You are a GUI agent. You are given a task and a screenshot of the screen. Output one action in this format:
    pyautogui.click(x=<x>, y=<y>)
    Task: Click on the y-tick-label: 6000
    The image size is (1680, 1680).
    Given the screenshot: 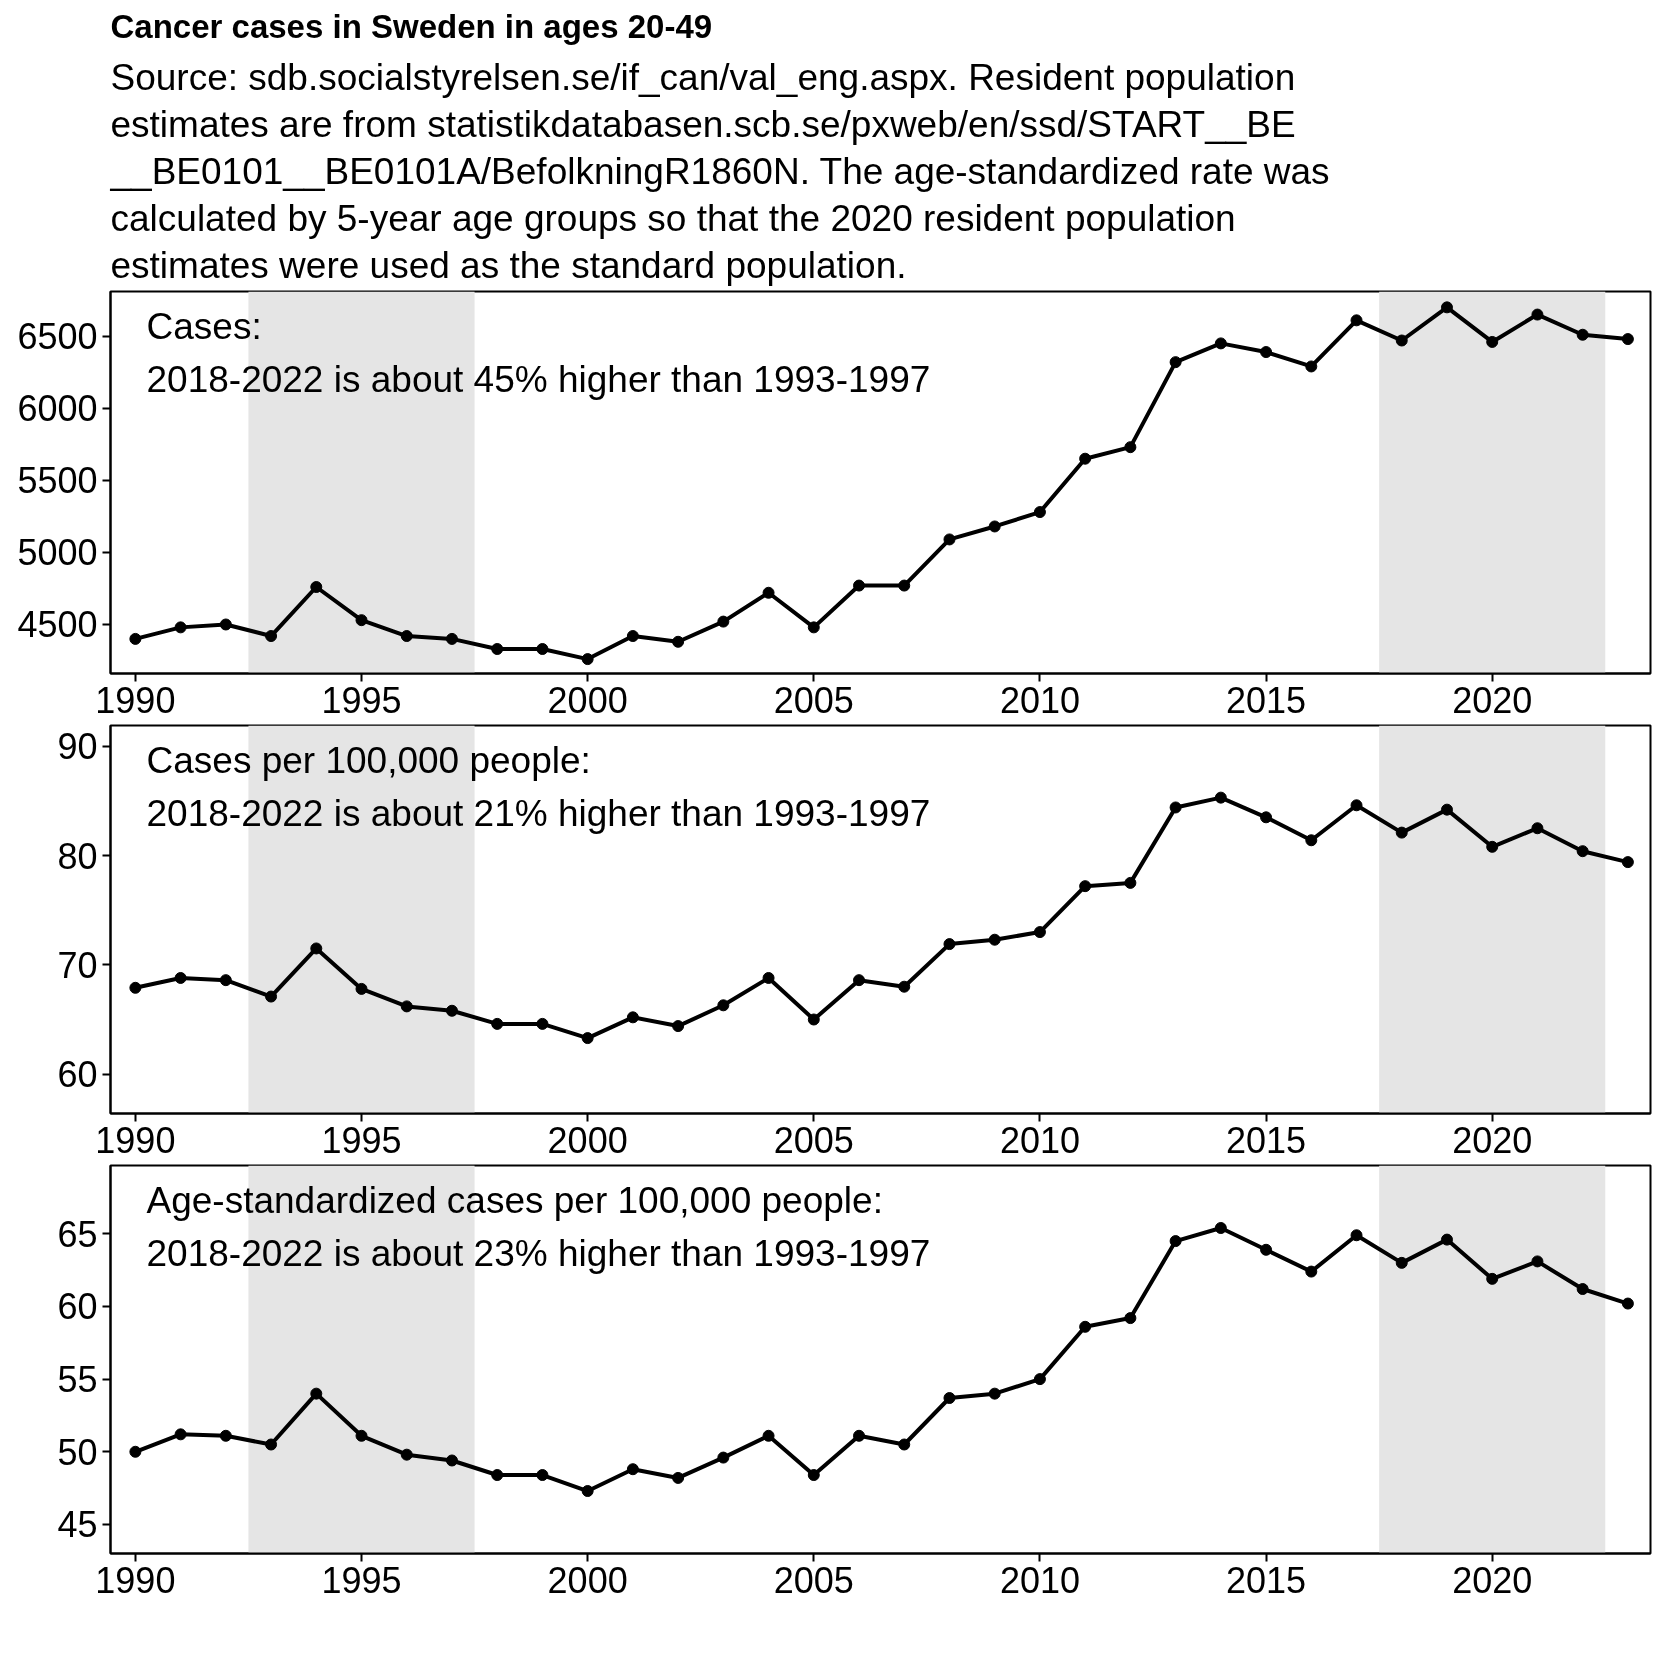 What is the action you would take?
    pyautogui.click(x=57, y=409)
    